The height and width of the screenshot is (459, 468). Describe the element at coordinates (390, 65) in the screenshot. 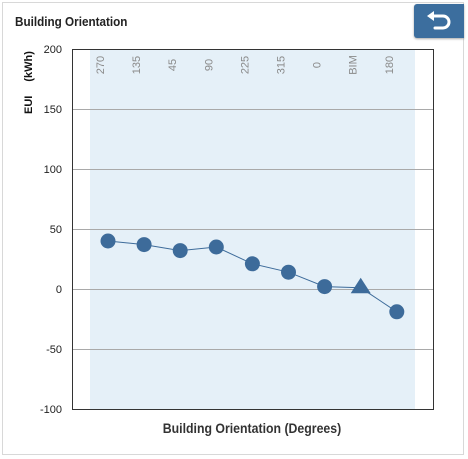

I see `category-label: 180` at that location.